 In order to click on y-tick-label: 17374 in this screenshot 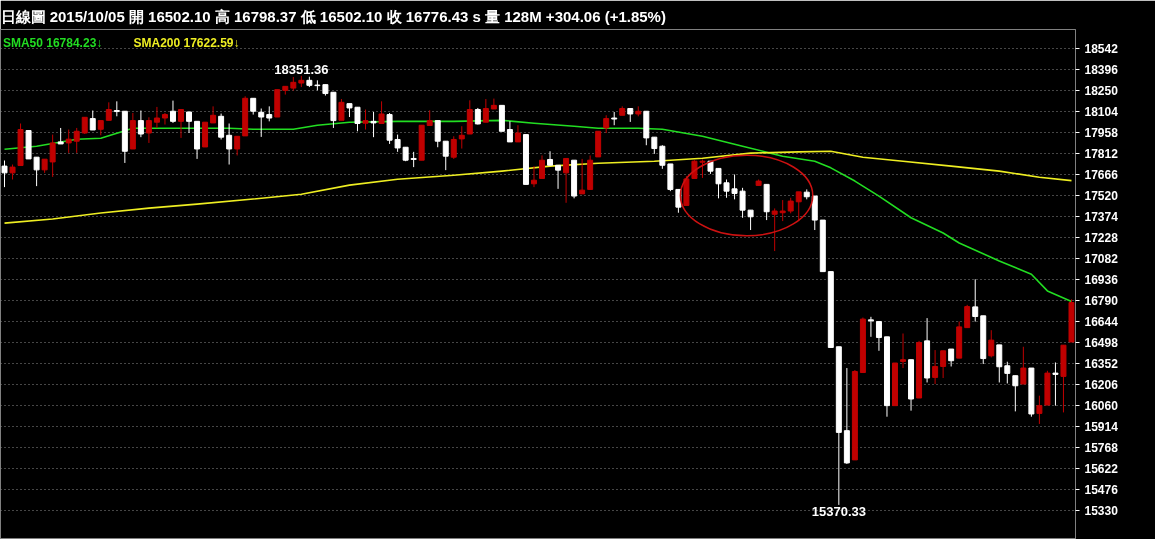, I will do `click(1101, 216)`.